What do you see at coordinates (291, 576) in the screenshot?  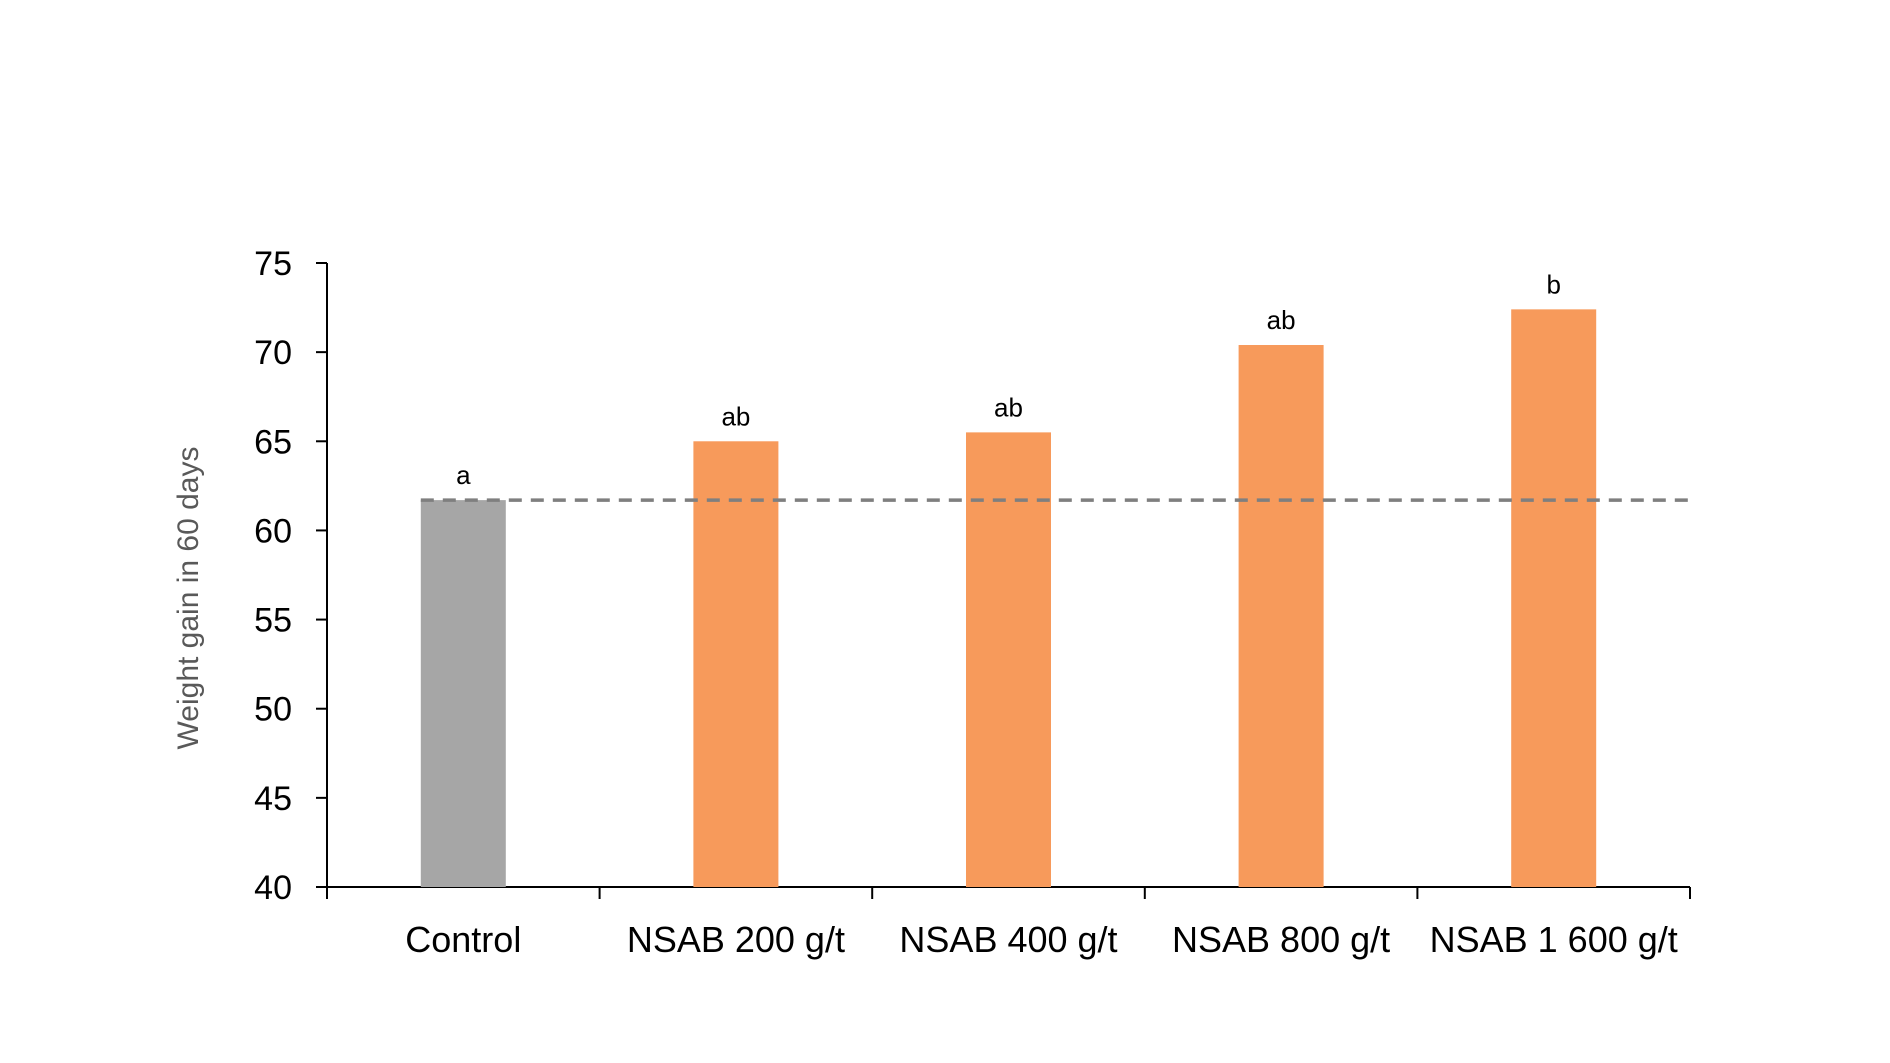 I see `y-axis: 40 45 50 55 60 65 70 75` at bounding box center [291, 576].